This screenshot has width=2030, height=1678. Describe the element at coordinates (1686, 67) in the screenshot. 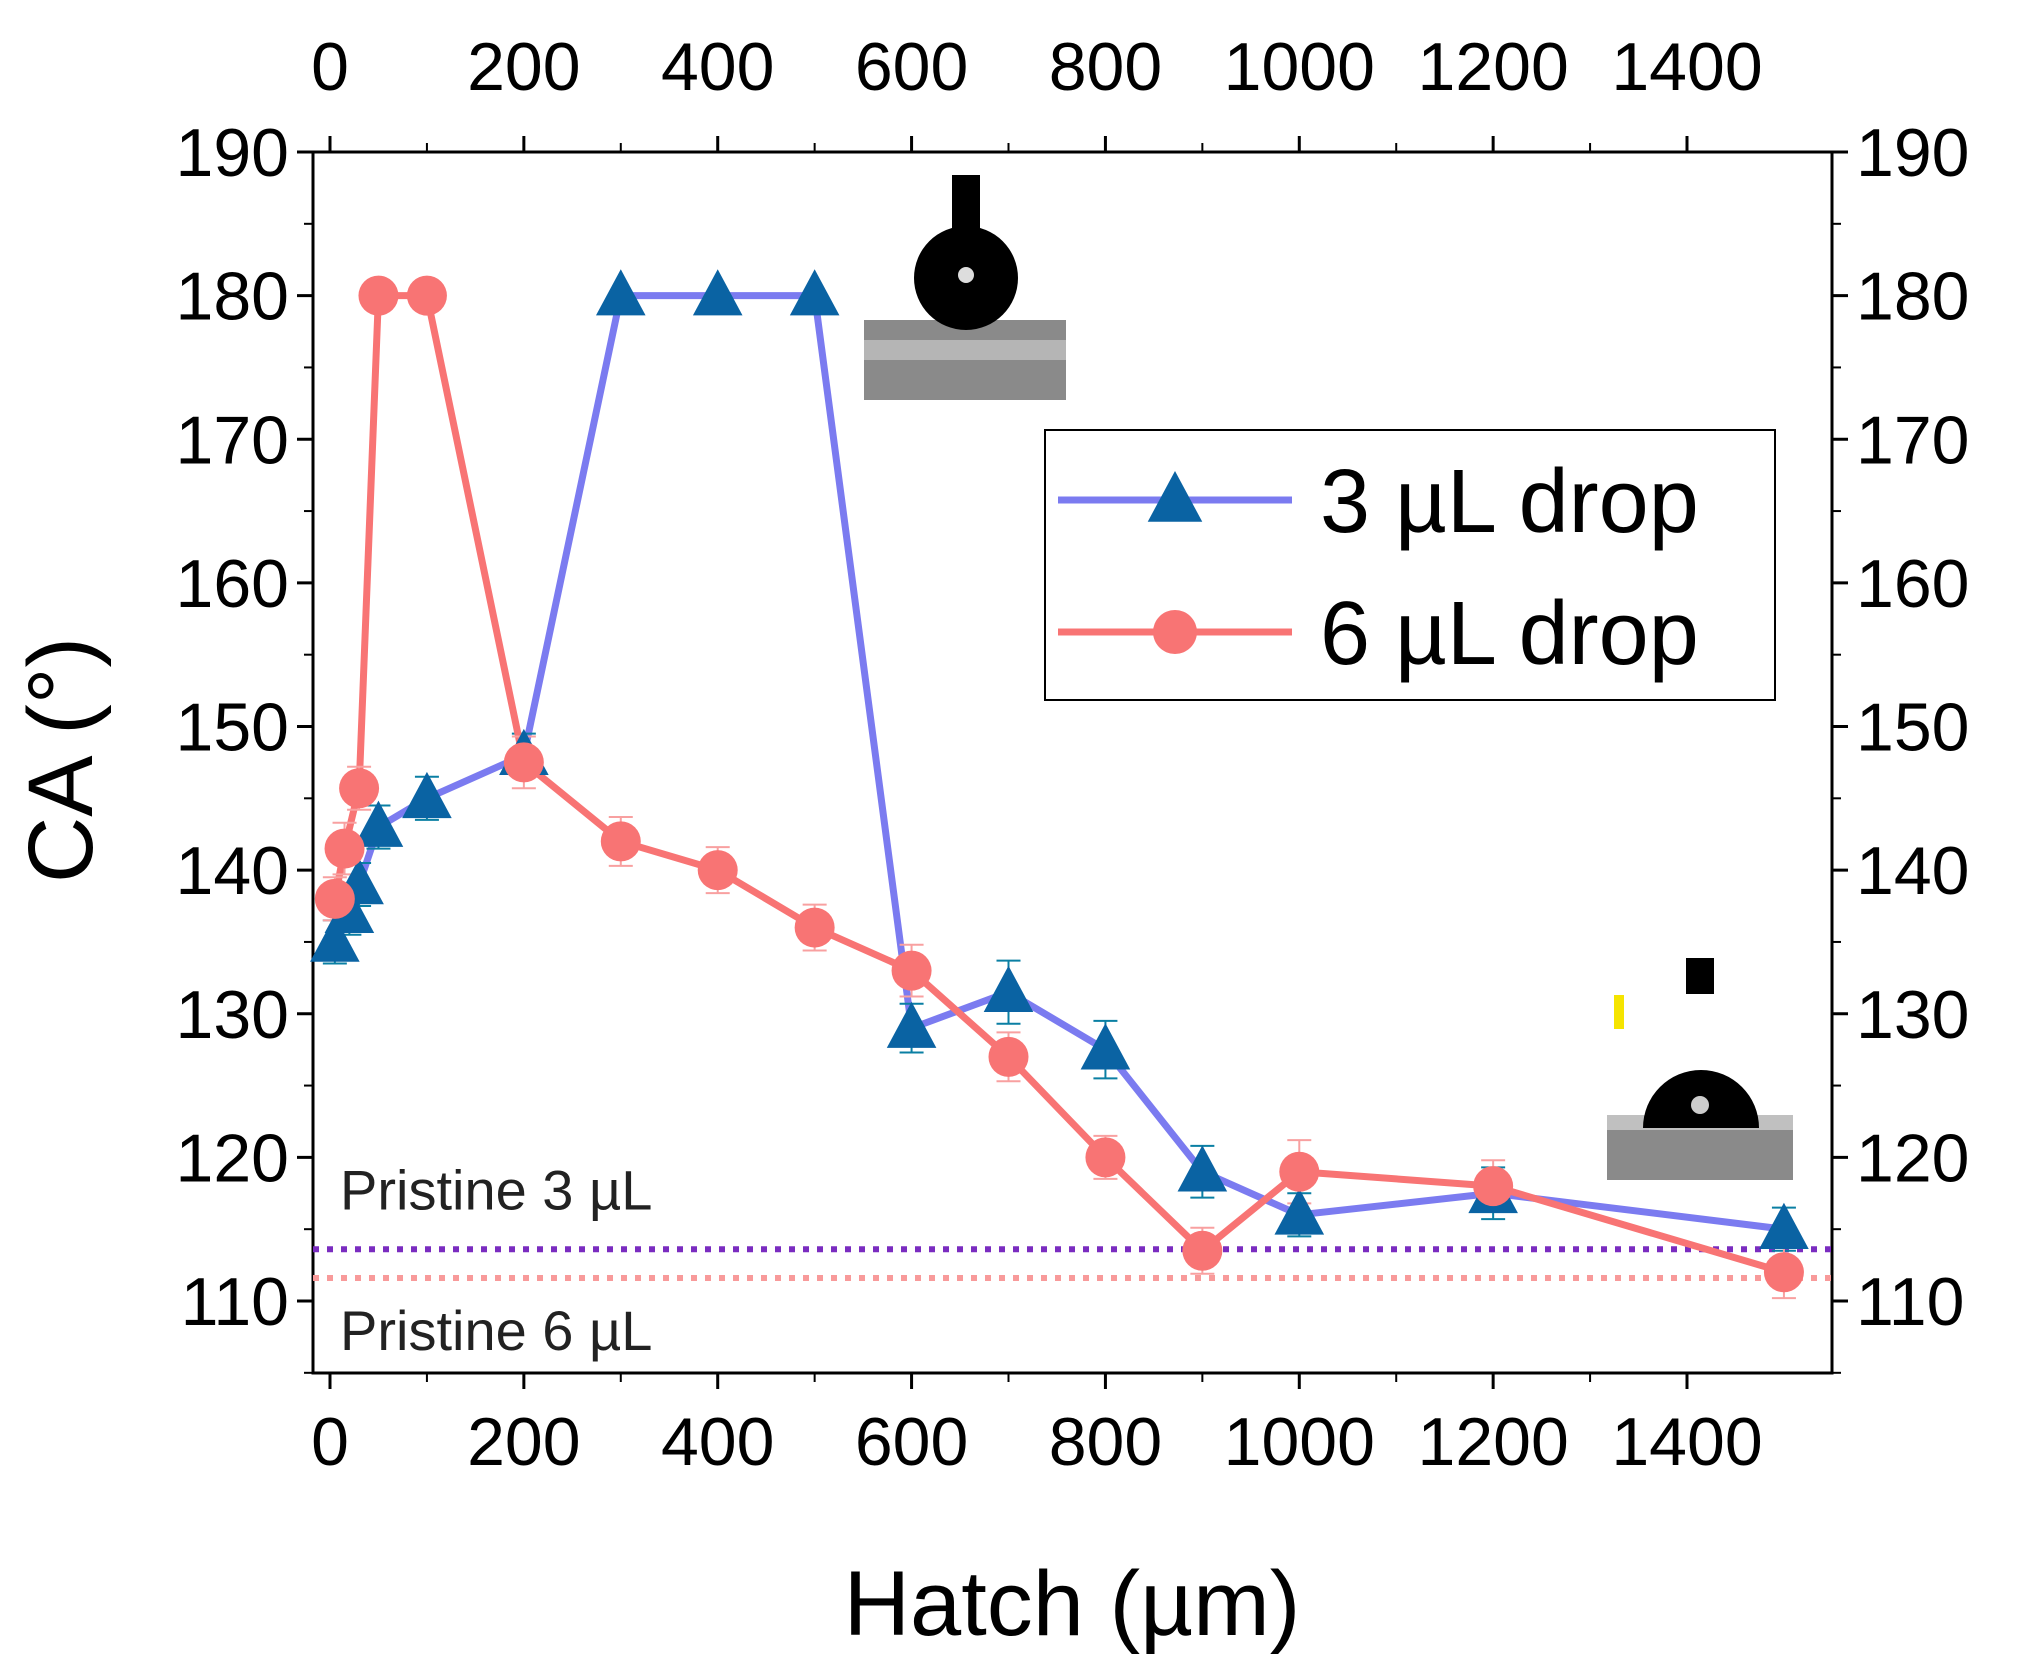

I see `x-tick-label-top: 1400` at that location.